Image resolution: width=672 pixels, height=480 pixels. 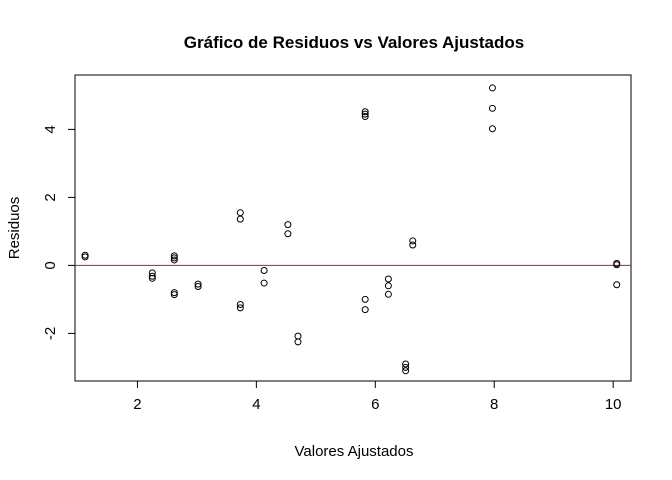 What do you see at coordinates (50, 333) in the screenshot?
I see `y-tick-label: -2` at bounding box center [50, 333].